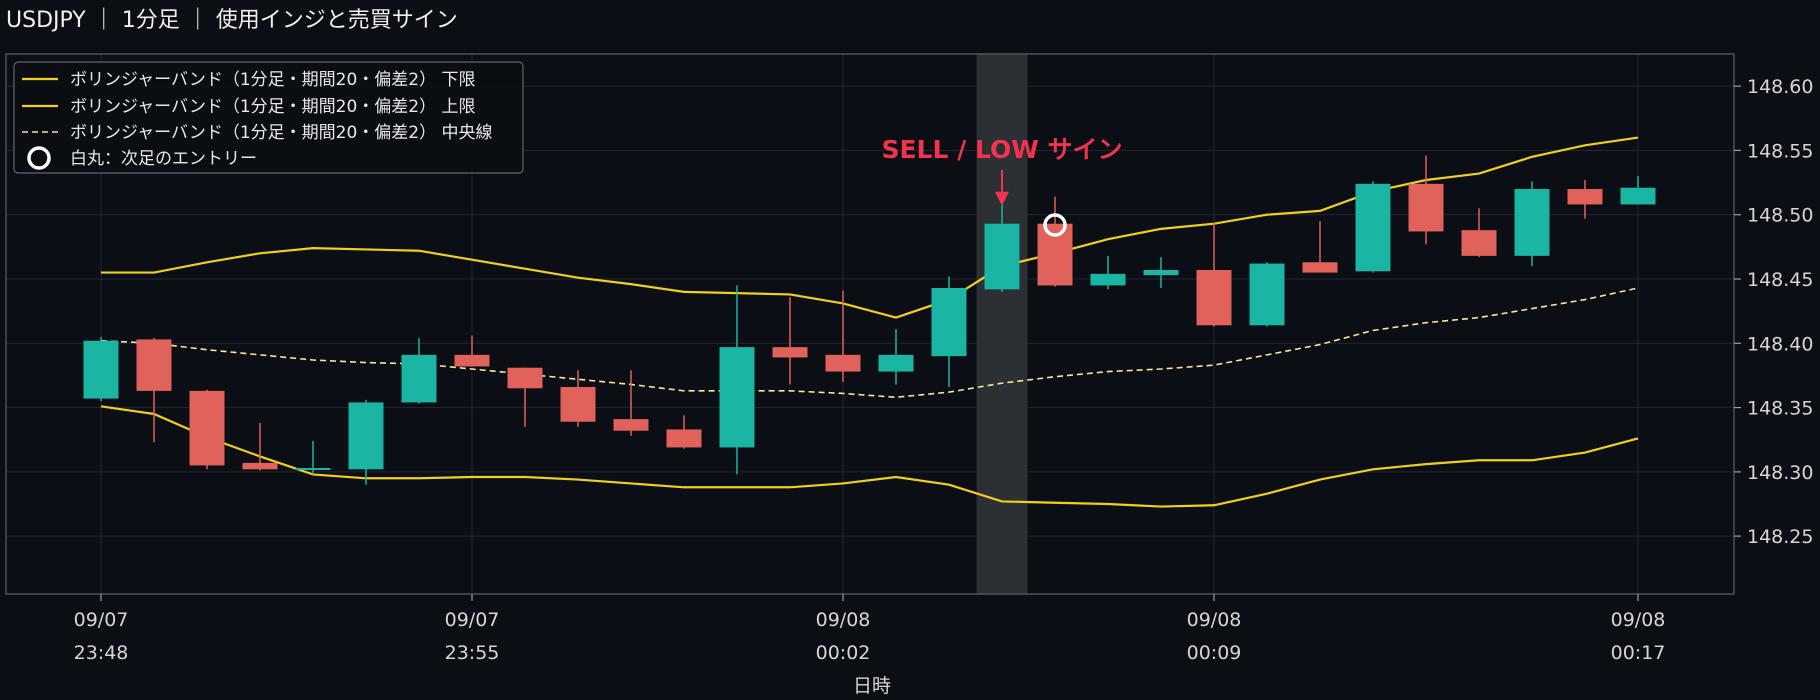 This screenshot has width=1820, height=700. What do you see at coordinates (1002, 170) in the screenshot?
I see `sell-signal-annotation: SELL / LOW サイン` at bounding box center [1002, 170].